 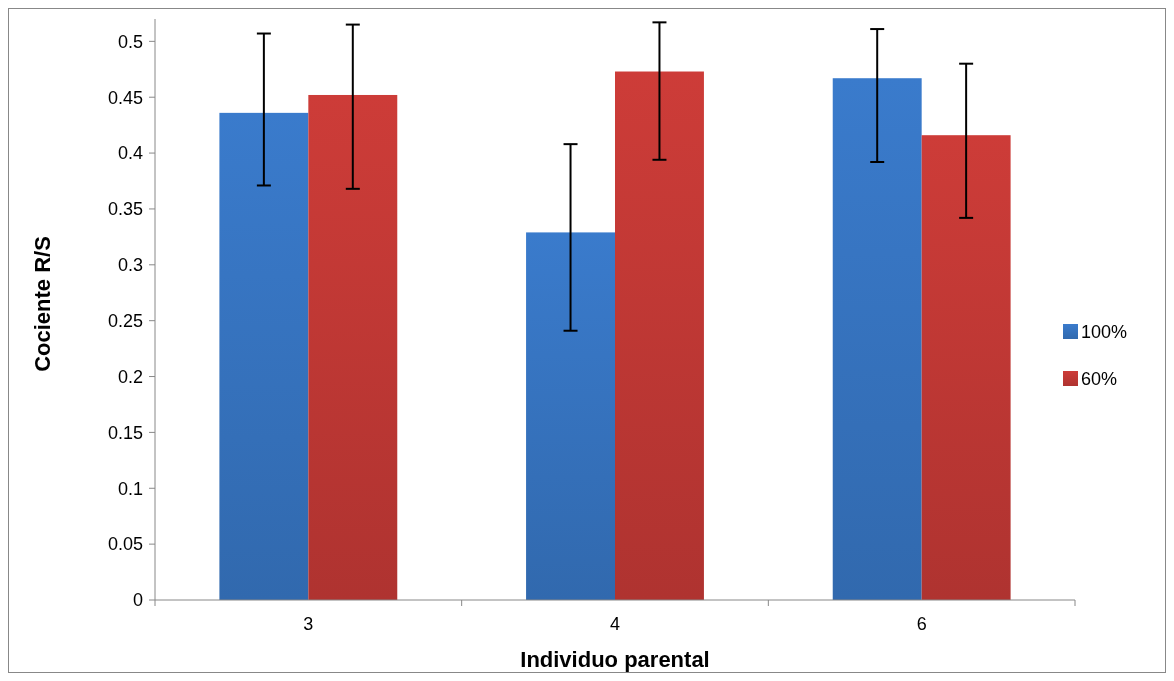 I want to click on y-tick-label: 0.1, so click(x=130, y=488).